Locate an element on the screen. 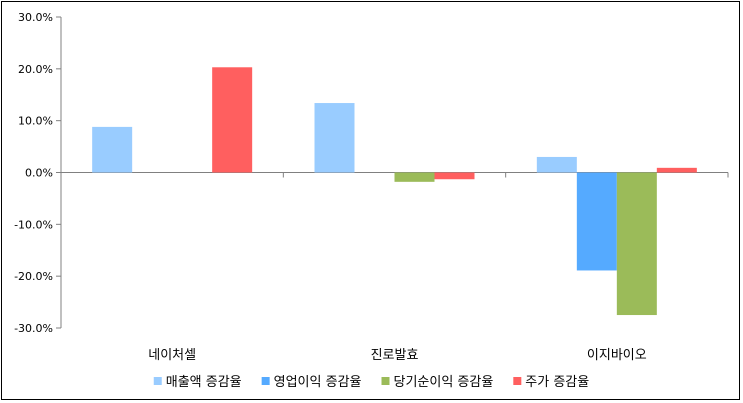  y-tick-label: -20.0% is located at coordinates (33, 276).